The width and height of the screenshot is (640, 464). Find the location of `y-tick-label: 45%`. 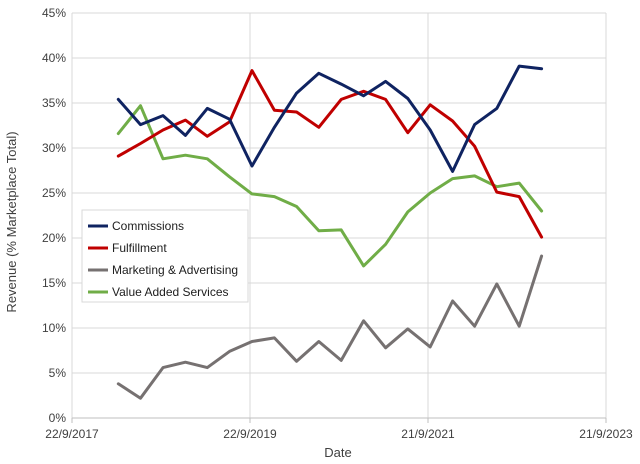

y-tick-label: 45% is located at coordinates (54, 13).